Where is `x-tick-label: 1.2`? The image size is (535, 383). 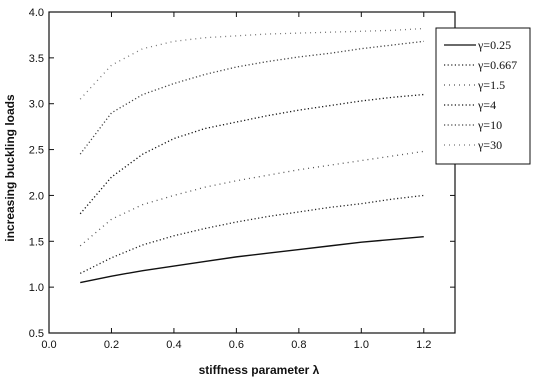 x-tick-label: 1.2 is located at coordinates (423, 345).